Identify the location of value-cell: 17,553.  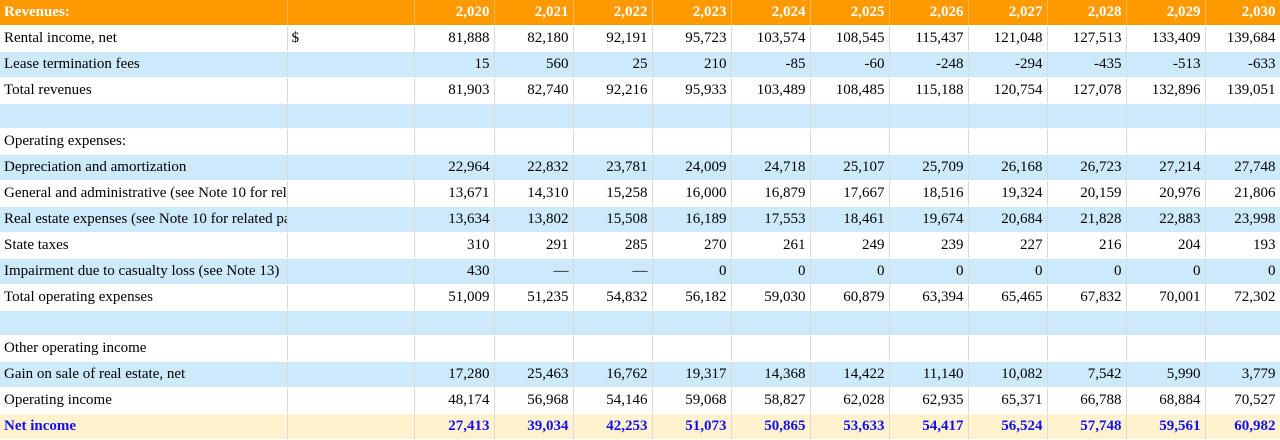
(771, 219).